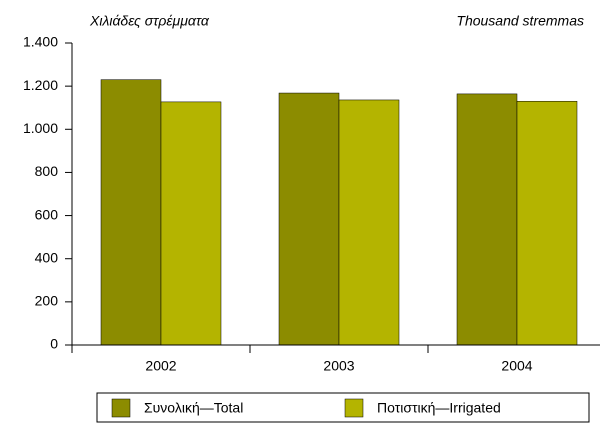 This screenshot has height=423, width=600. Describe the element at coordinates (40, 128) in the screenshot. I see `y-tick-label: 1.000` at that location.